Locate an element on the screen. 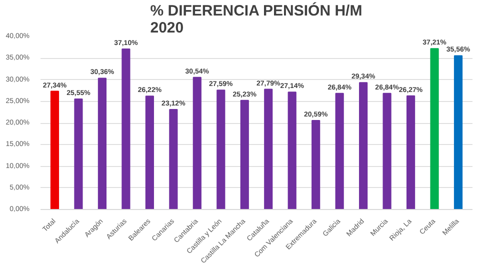  chart-title: % DIFERENCIA PENSIÓN H/M 2020 is located at coordinates (256, 19).